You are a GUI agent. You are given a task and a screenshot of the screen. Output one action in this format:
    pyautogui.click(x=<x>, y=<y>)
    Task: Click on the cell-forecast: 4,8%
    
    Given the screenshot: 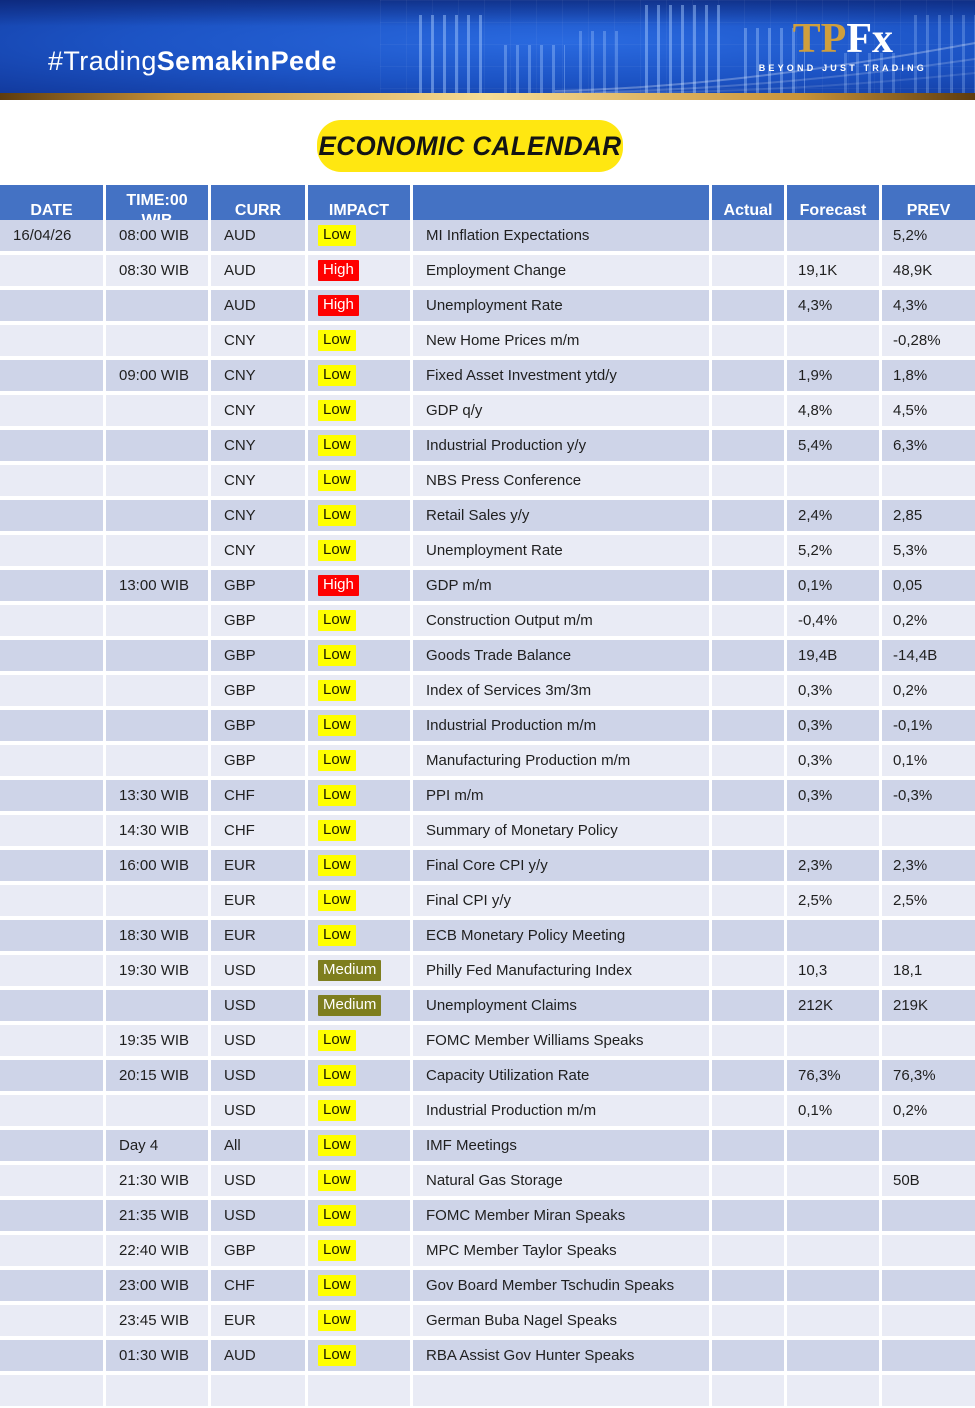 What is the action you would take?
    pyautogui.click(x=833, y=410)
    